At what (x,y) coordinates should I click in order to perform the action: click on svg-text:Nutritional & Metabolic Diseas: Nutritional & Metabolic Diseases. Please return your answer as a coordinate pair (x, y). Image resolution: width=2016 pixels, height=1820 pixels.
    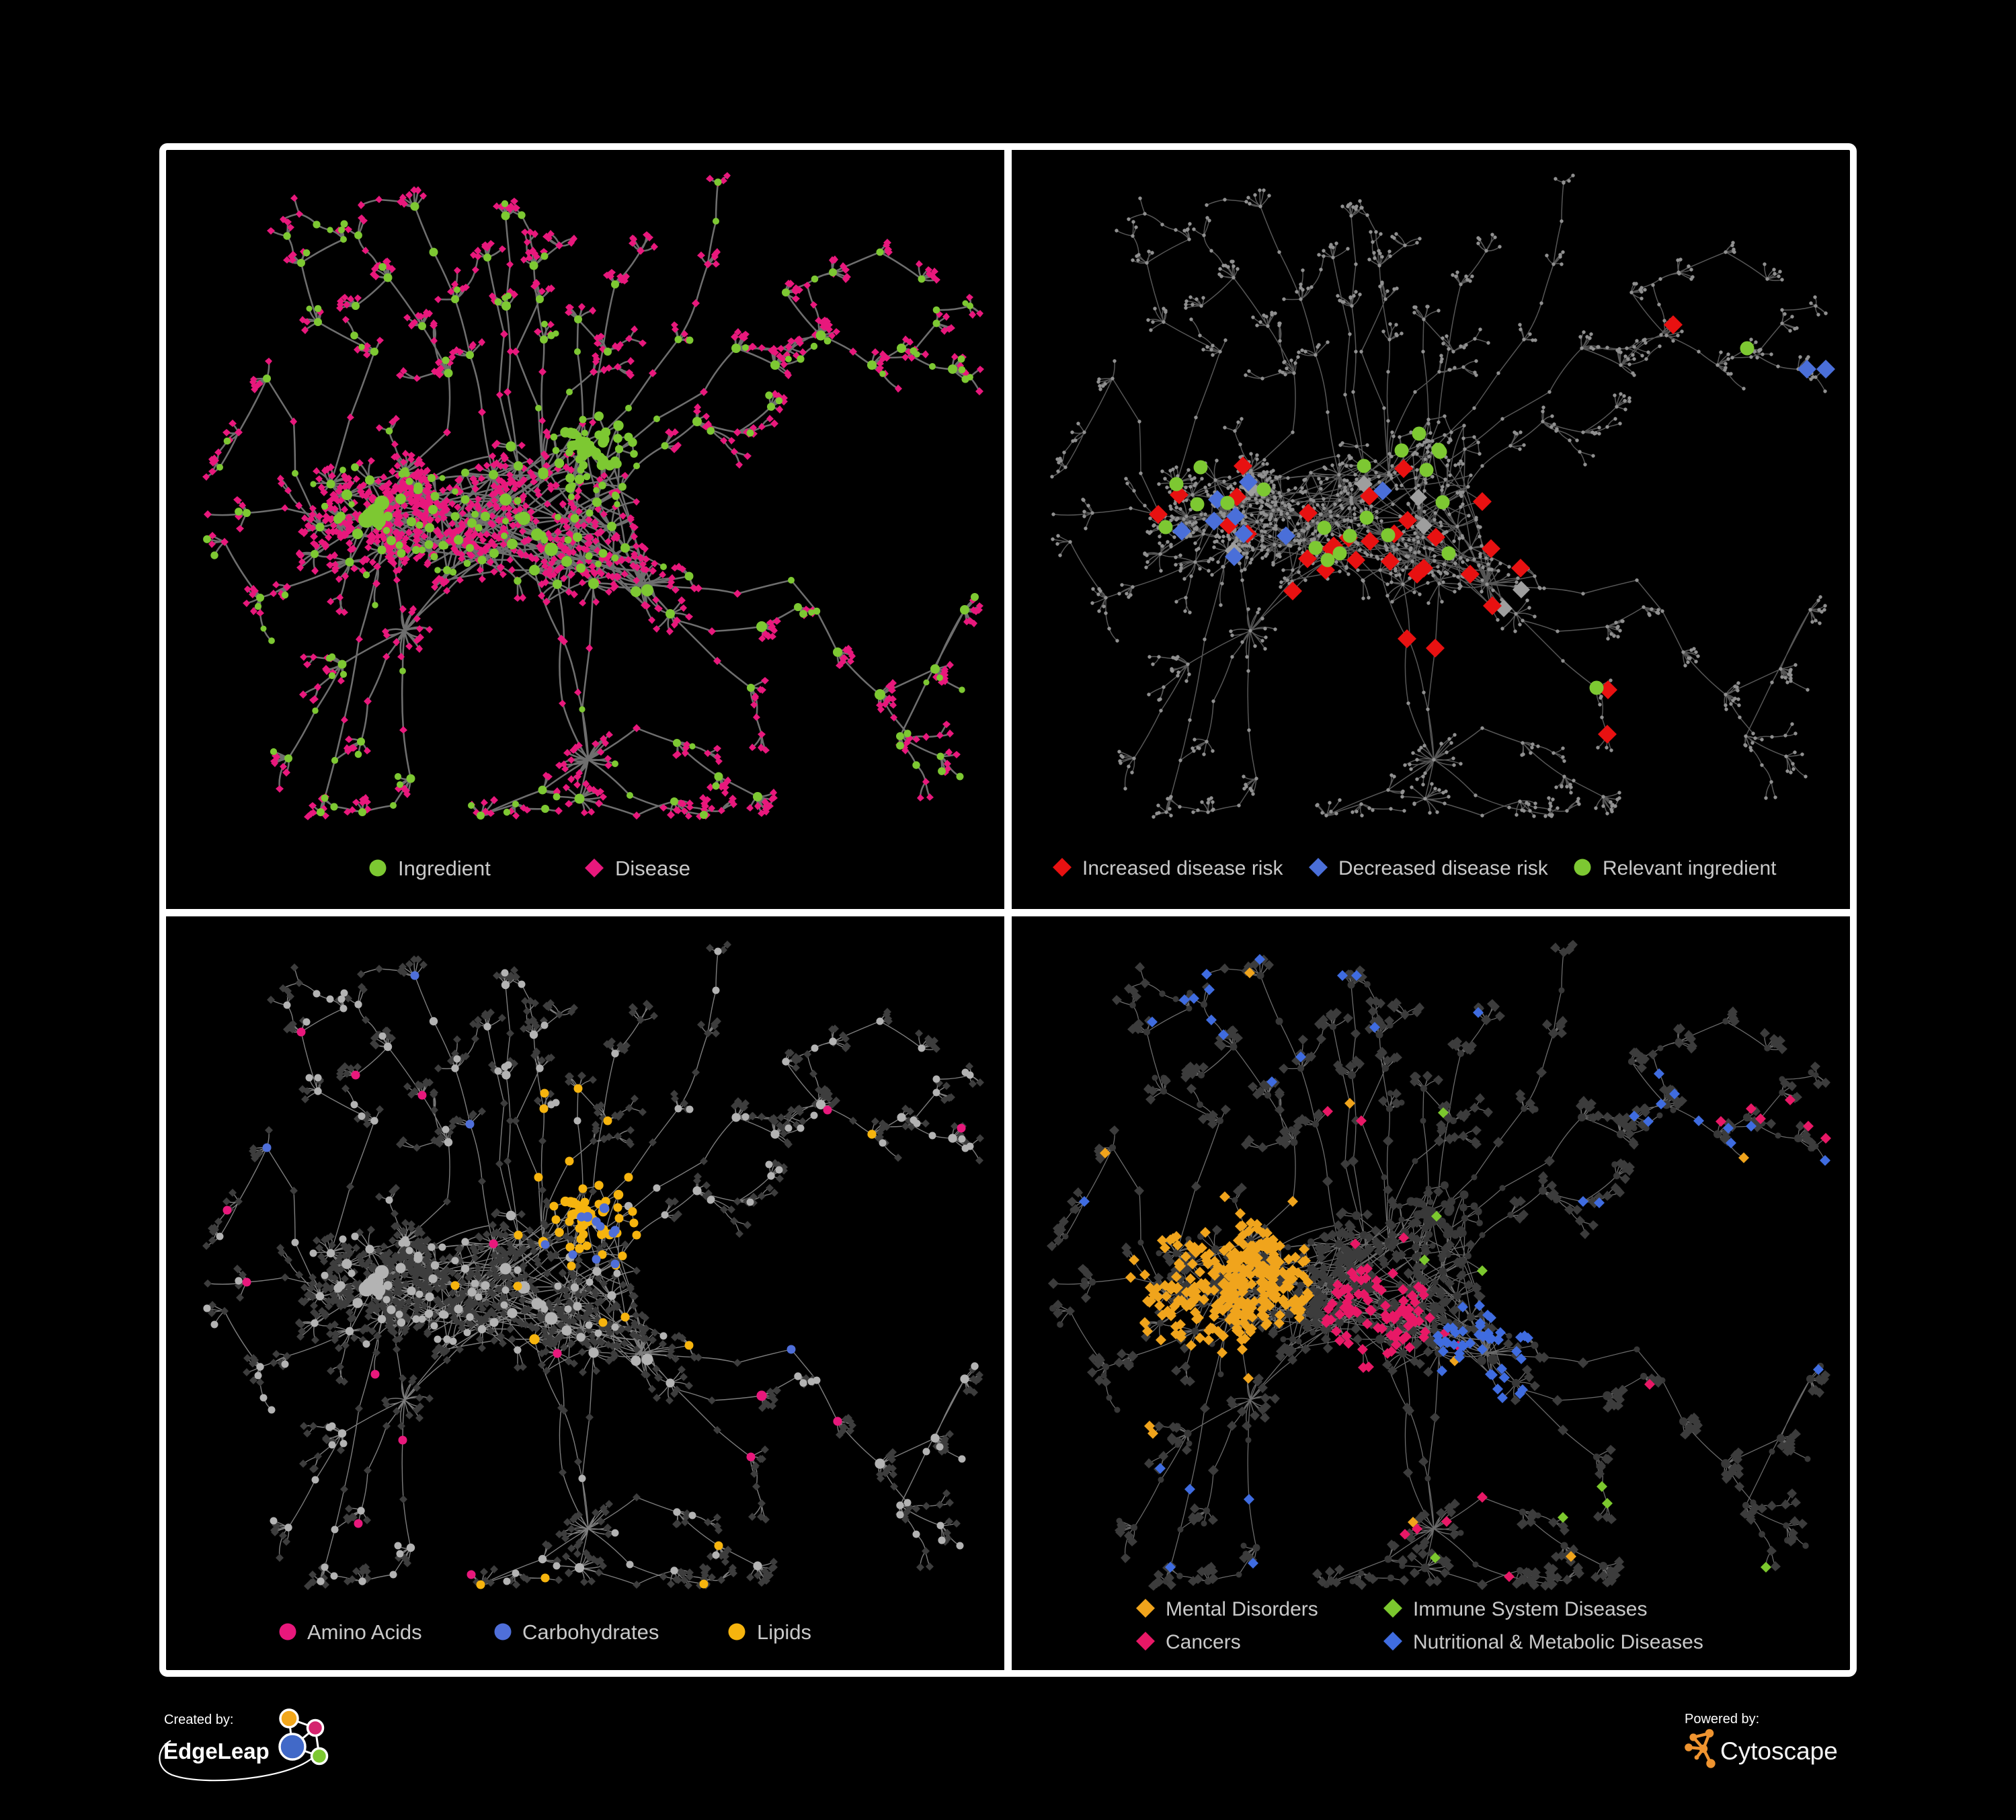
    Looking at the image, I should click on (1558, 1642).